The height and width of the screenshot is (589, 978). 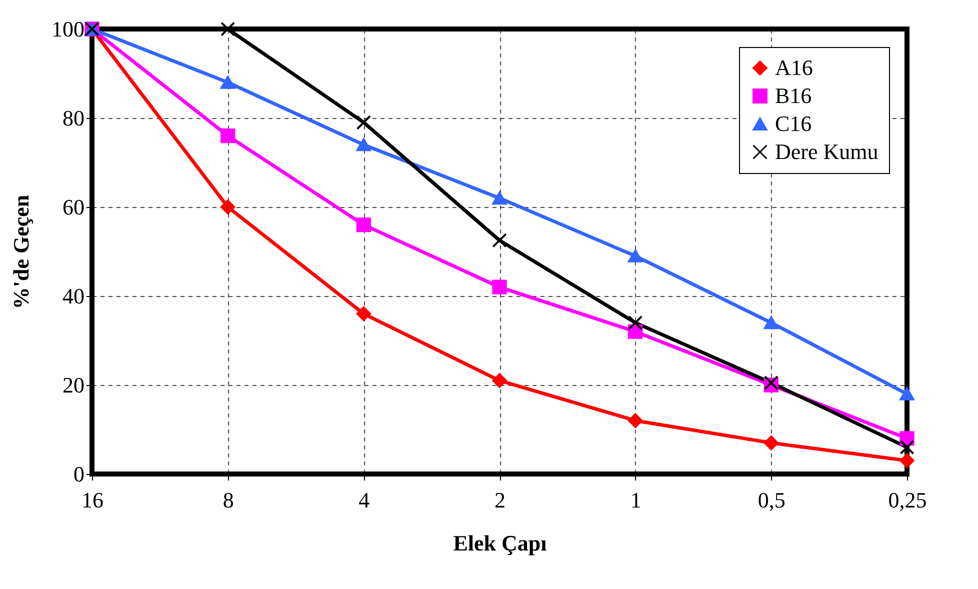 I want to click on legend-label: Dere Kumu, so click(x=826, y=151).